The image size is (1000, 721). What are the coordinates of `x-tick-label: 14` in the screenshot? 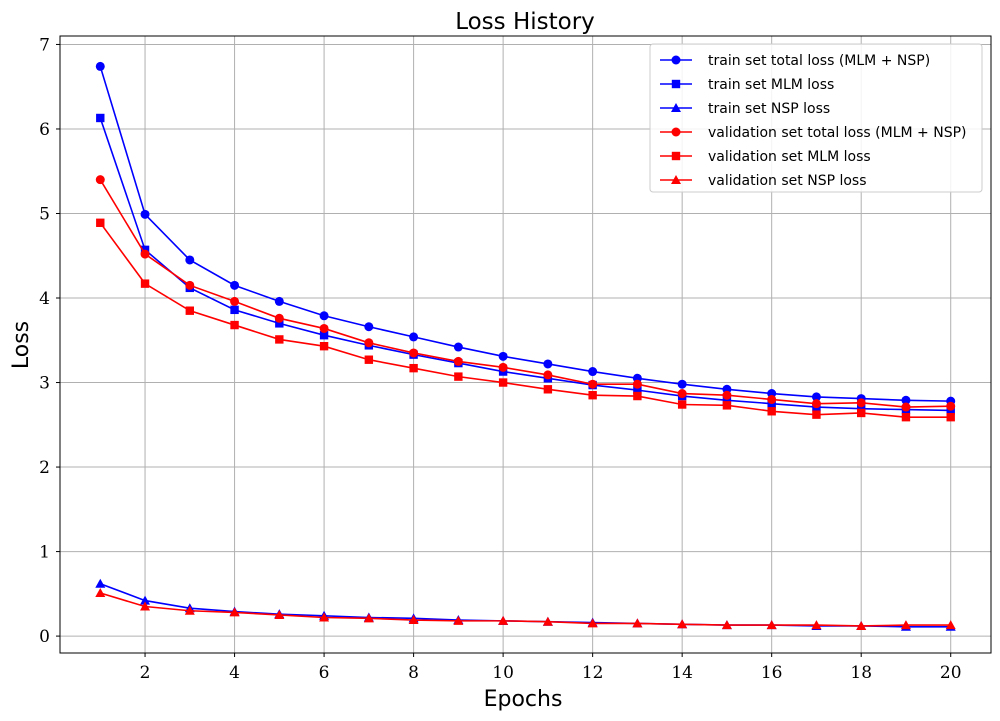 It's located at (682, 673).